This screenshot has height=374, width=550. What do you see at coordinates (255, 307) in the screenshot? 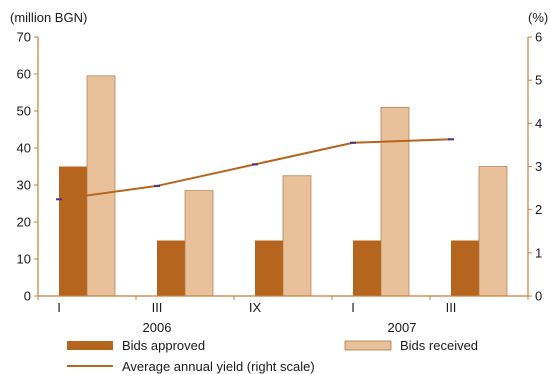
I see `x-tick-label: IX` at bounding box center [255, 307].